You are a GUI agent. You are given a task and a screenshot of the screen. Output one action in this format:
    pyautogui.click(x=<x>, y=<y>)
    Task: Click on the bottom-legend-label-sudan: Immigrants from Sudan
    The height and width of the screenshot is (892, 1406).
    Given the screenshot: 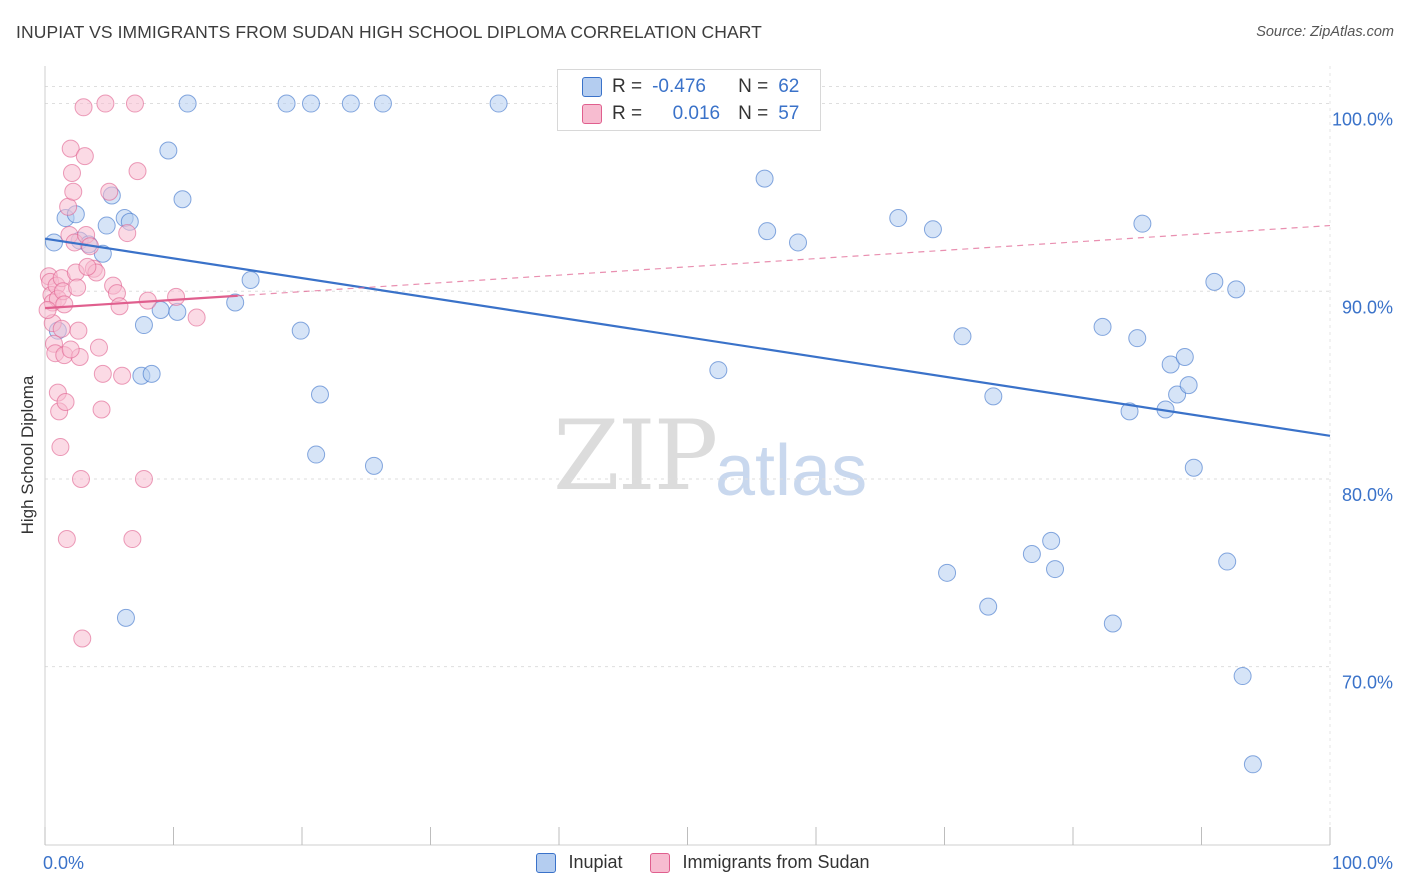 What is the action you would take?
    pyautogui.click(x=776, y=862)
    